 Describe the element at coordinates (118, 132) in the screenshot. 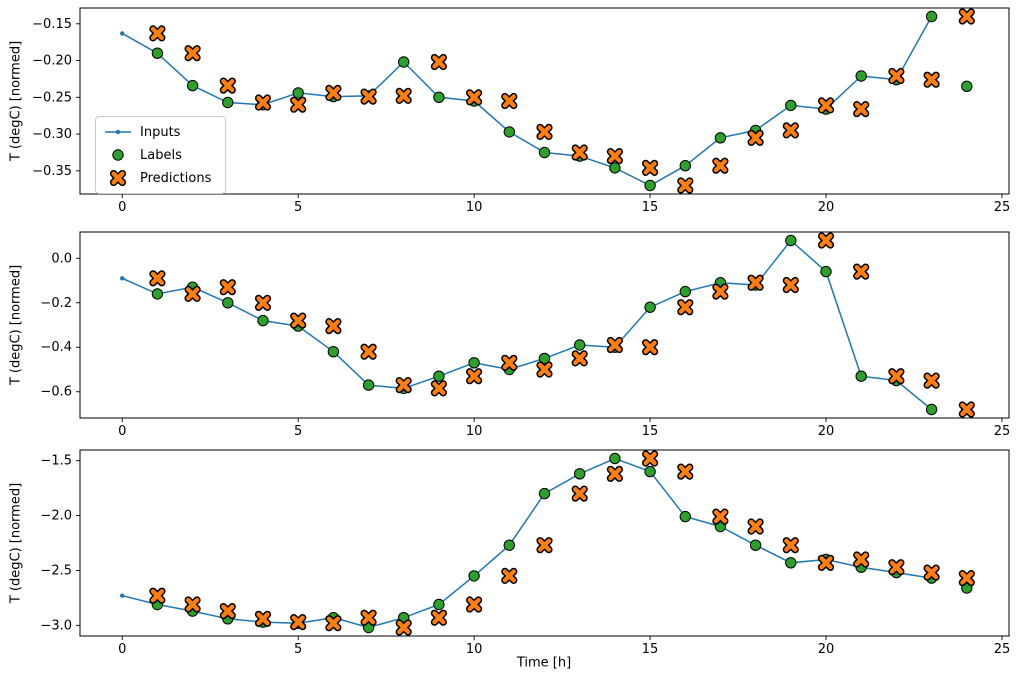

I see `inputs-line-icon` at that location.